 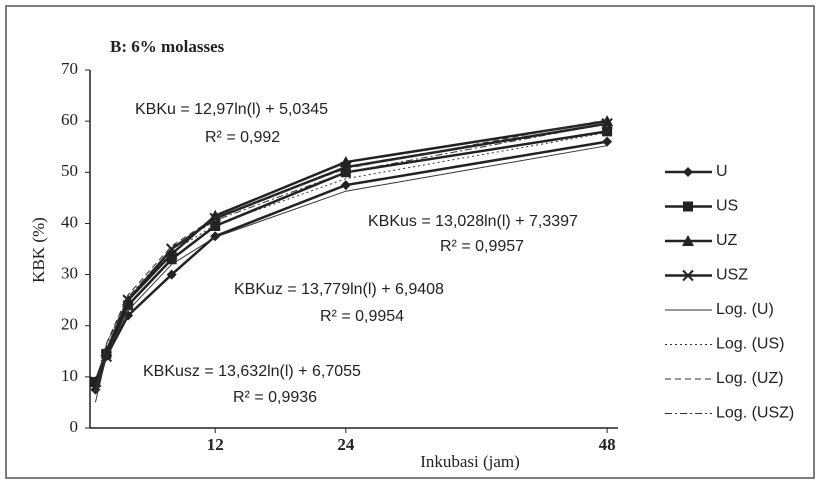 I want to click on legend-label: U, so click(x=722, y=171).